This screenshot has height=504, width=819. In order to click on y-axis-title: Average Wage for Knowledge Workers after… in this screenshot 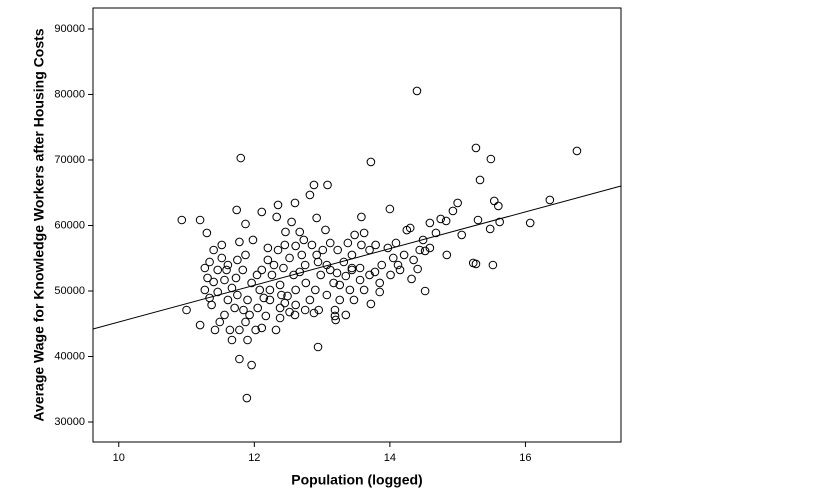, I will do `click(39, 224)`.